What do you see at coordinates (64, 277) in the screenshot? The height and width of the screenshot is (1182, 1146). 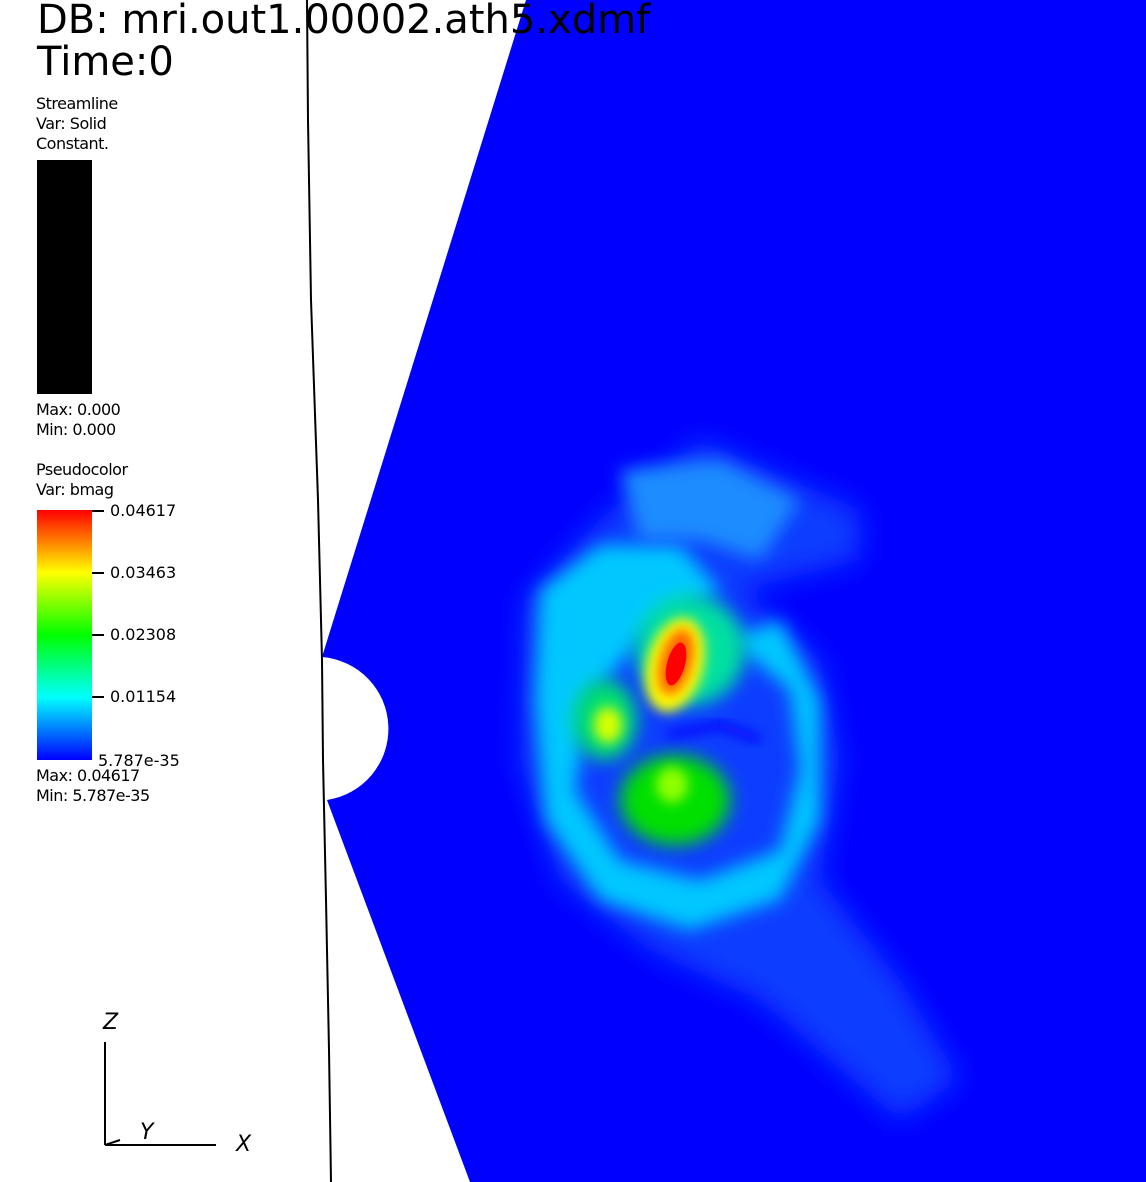 I see `streamline-color-bar` at bounding box center [64, 277].